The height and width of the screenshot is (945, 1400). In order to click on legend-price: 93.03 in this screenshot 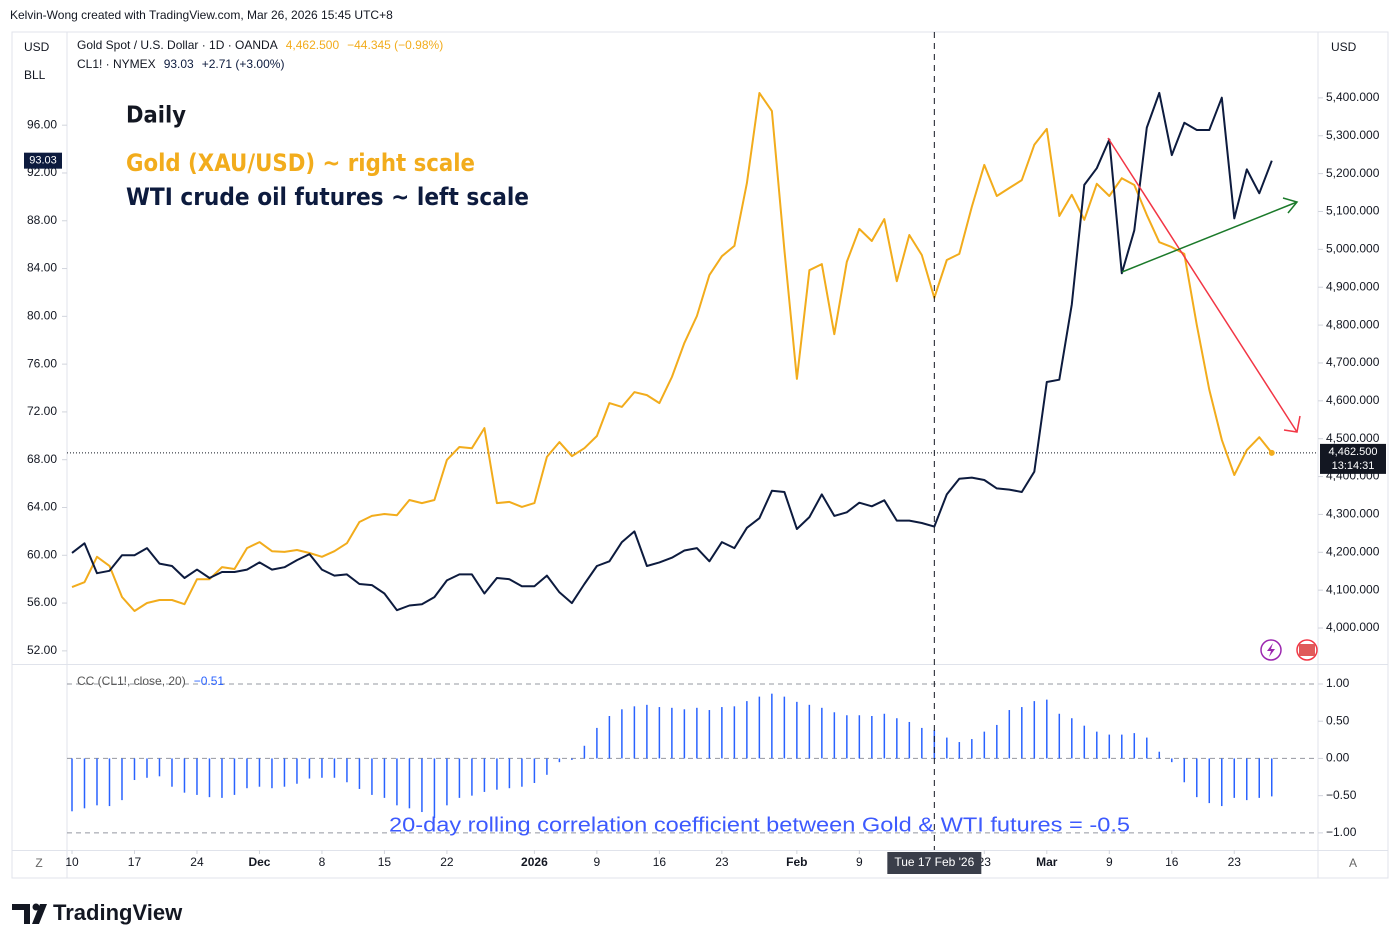, I will do `click(179, 64)`.